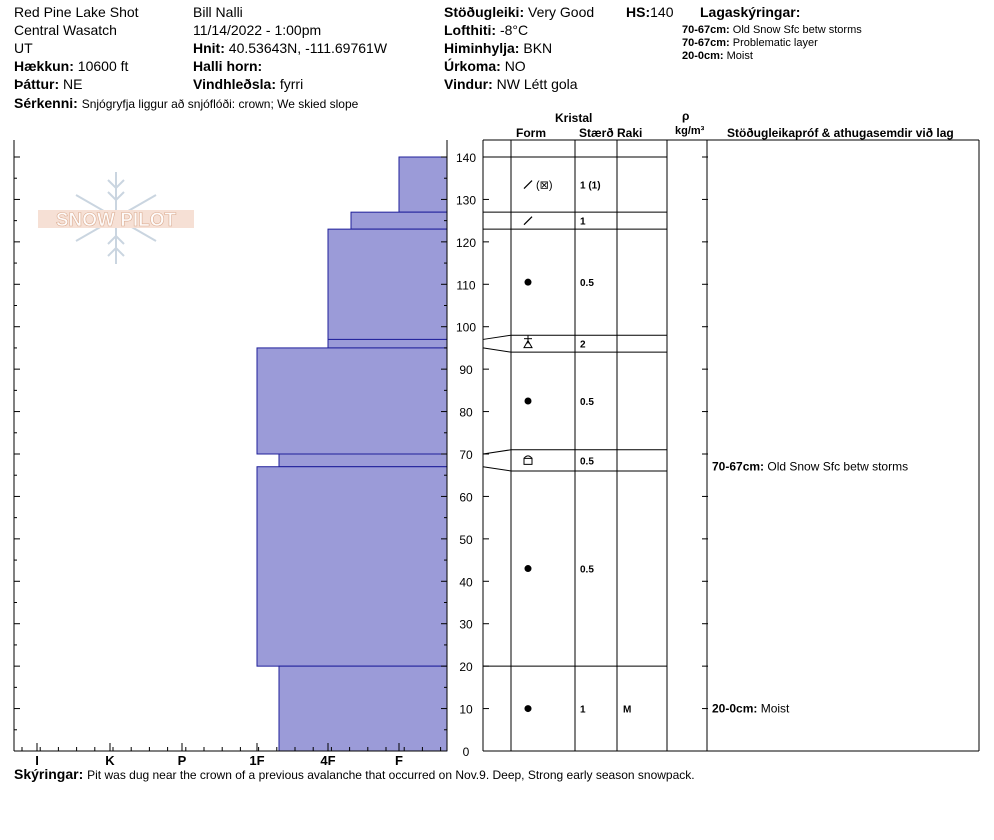  Describe the element at coordinates (538, 48) in the screenshot. I see `sky-value: BKN` at that location.